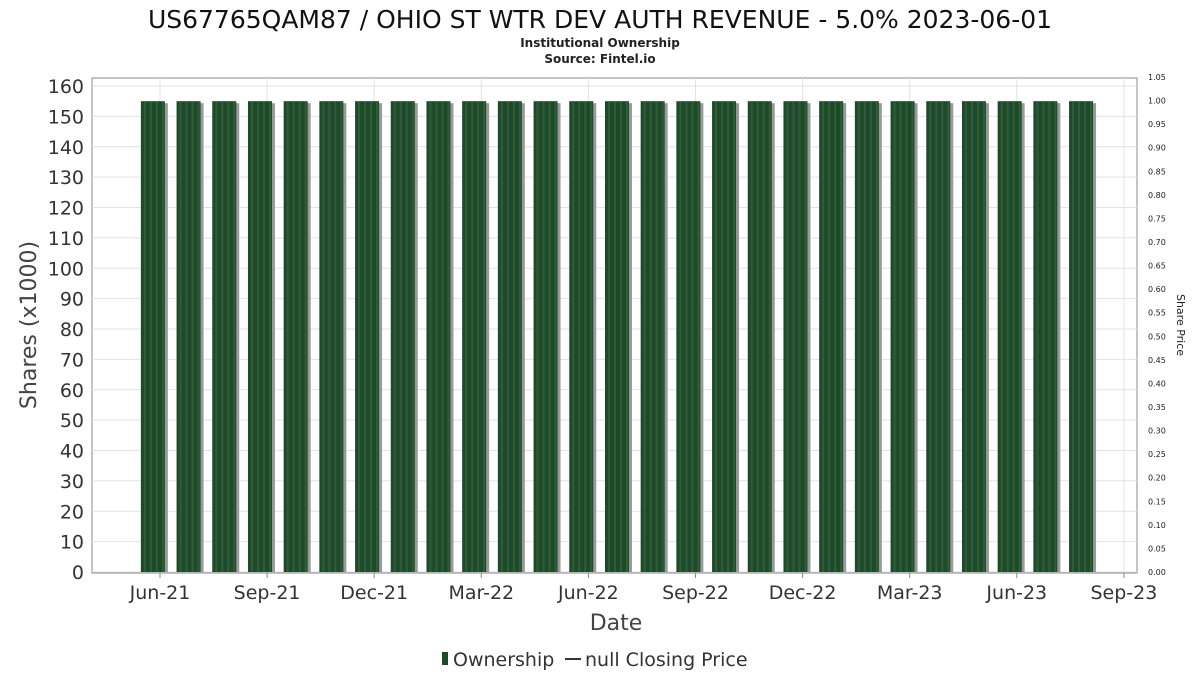 This screenshot has height=675, width=1200. Describe the element at coordinates (72, 360) in the screenshot. I see `y-tick-label: 70` at that location.